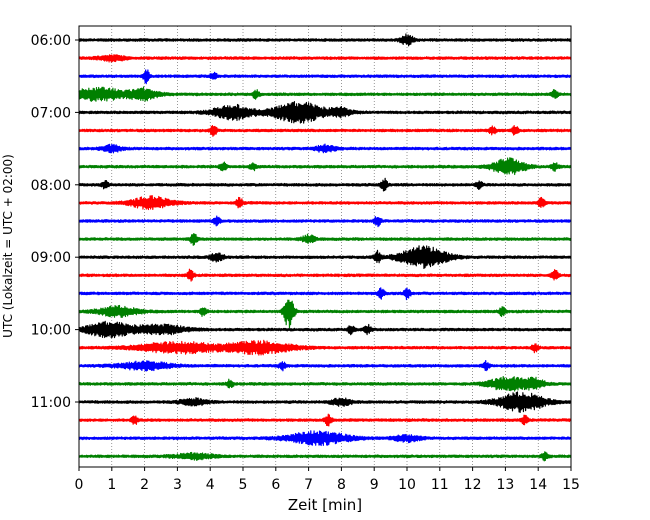 The height and width of the screenshot is (520, 650). What do you see at coordinates (111, 485) in the screenshot?
I see `x-tick-label: 1` at bounding box center [111, 485].